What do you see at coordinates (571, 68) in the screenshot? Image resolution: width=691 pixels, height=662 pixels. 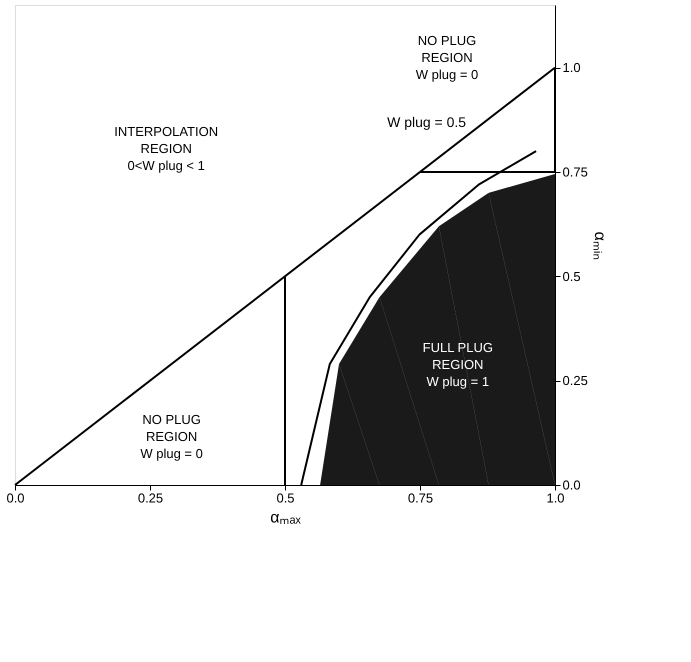 I see `y-tick-label: 1.0` at bounding box center [571, 68].